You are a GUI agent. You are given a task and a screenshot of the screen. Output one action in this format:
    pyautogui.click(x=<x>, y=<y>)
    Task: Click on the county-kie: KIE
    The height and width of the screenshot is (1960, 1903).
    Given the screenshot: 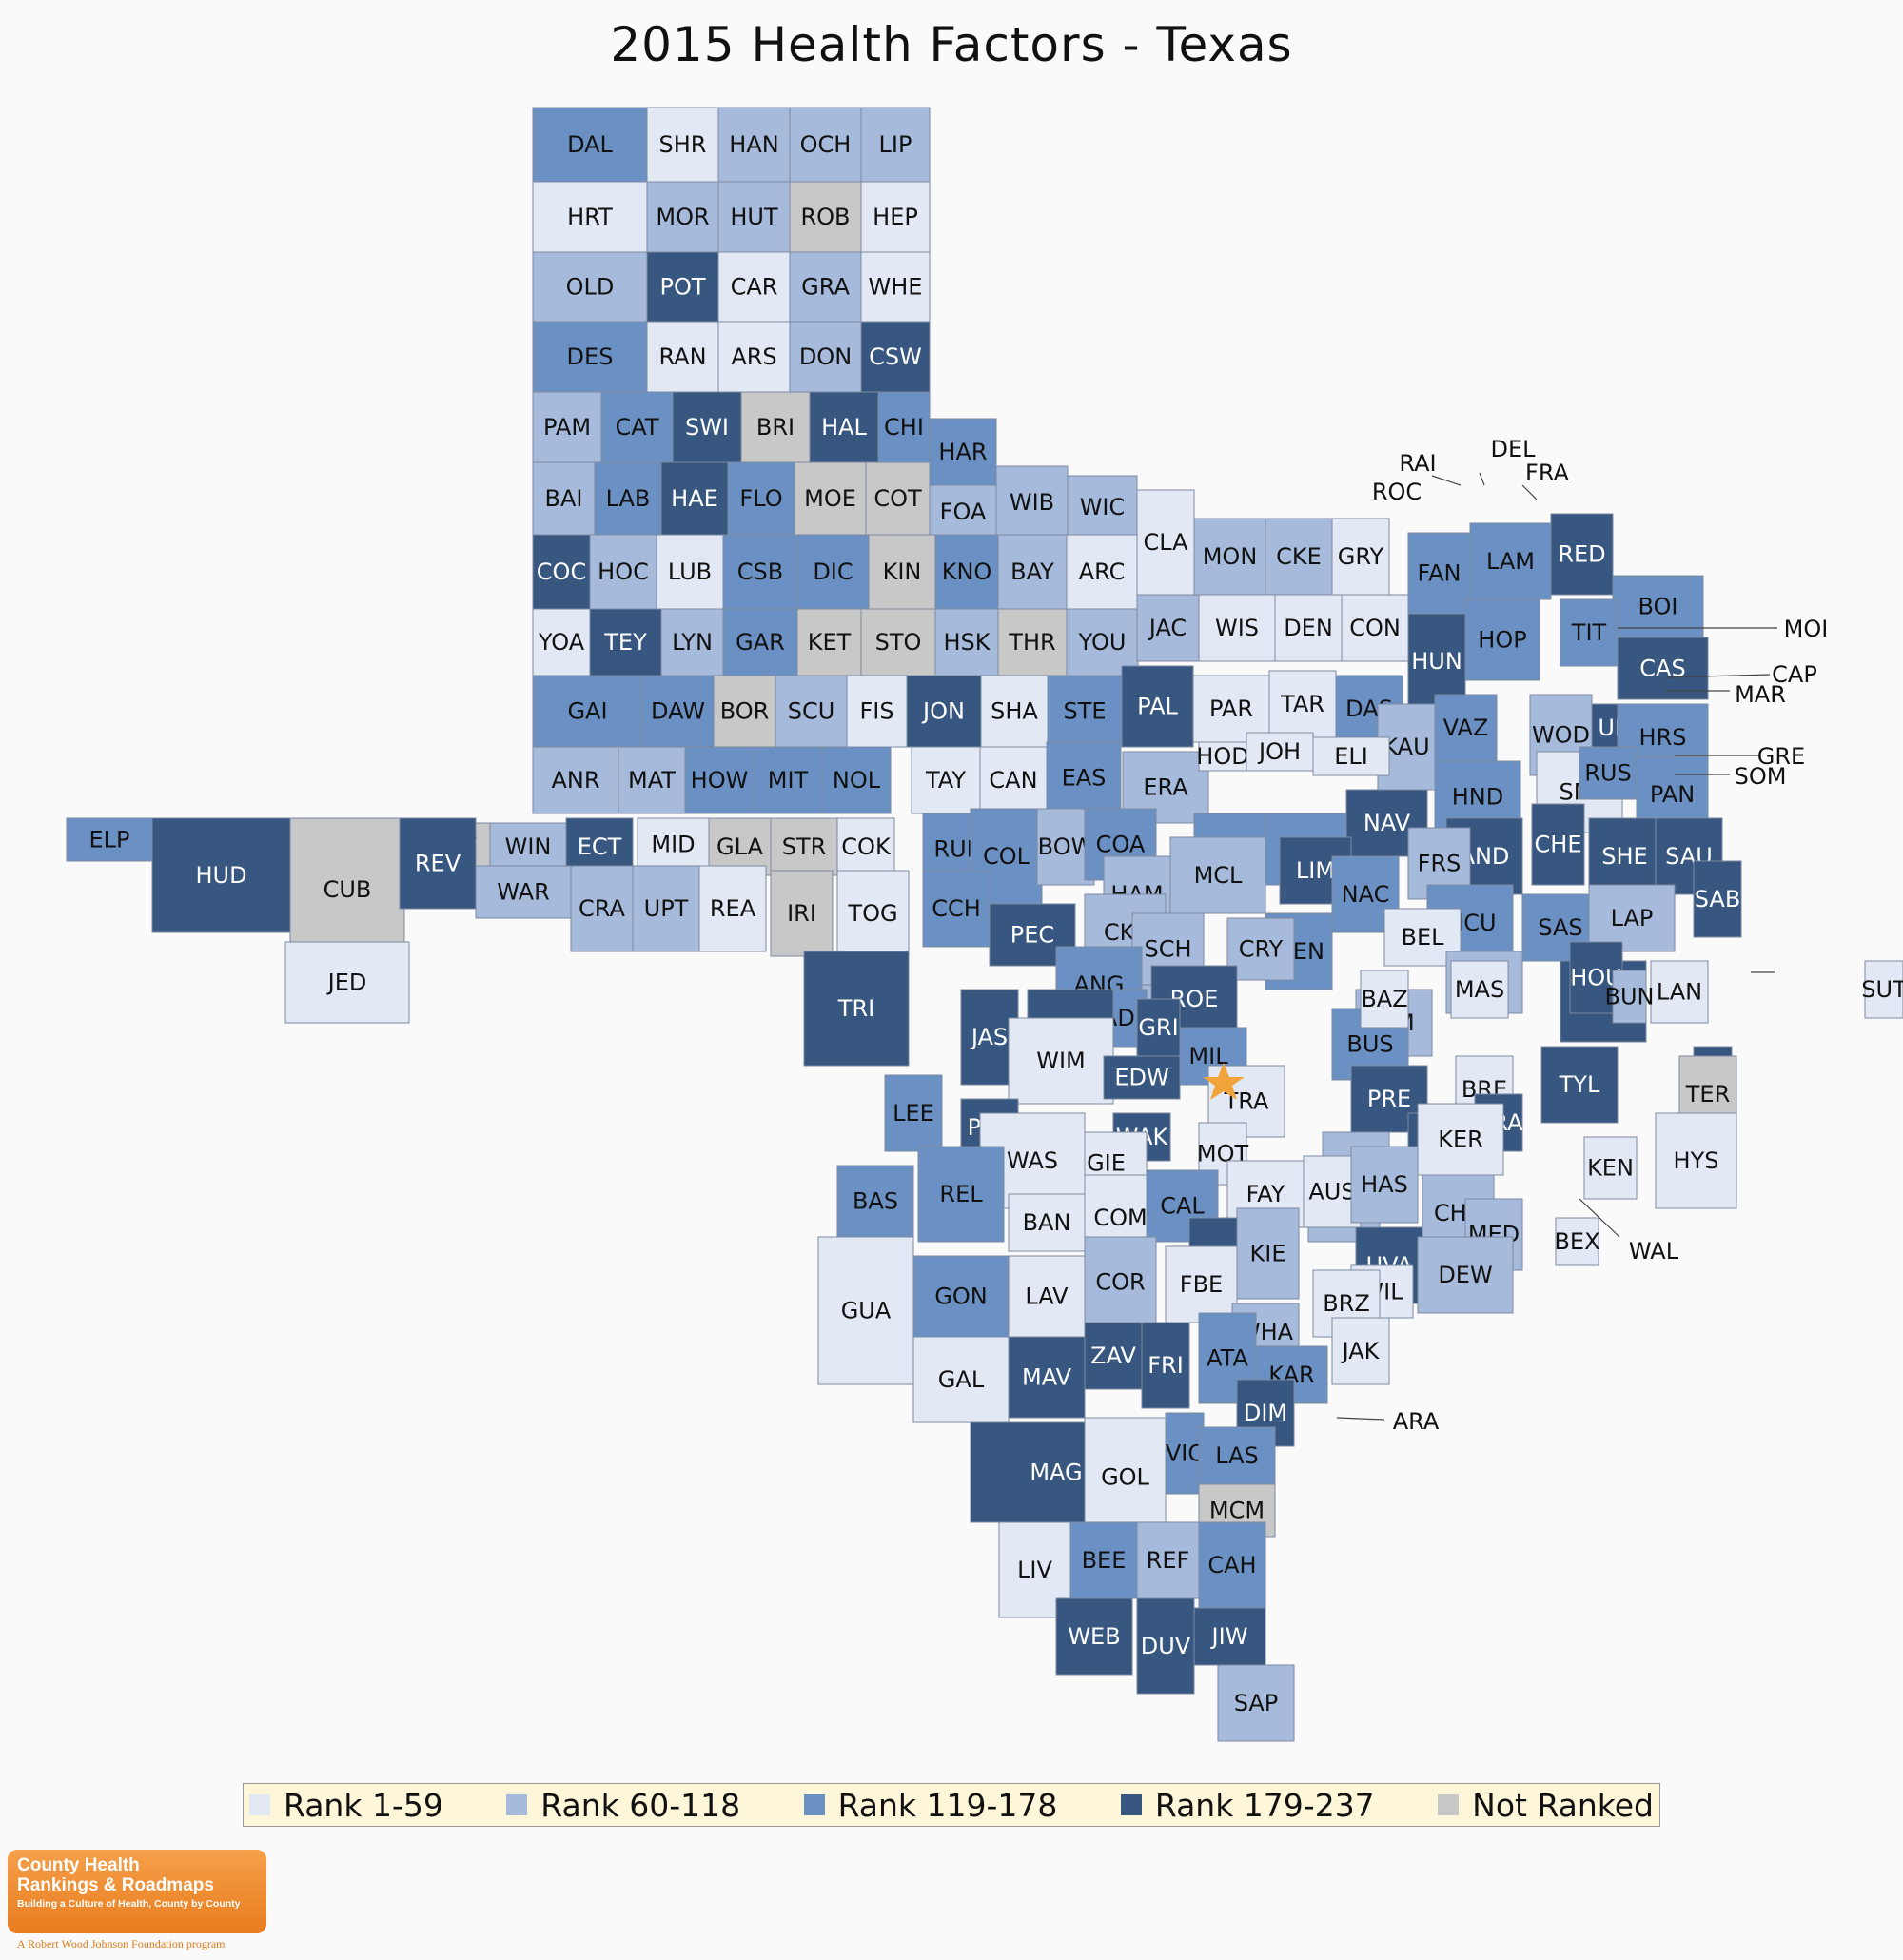 What is the action you would take?
    pyautogui.click(x=1268, y=1253)
    